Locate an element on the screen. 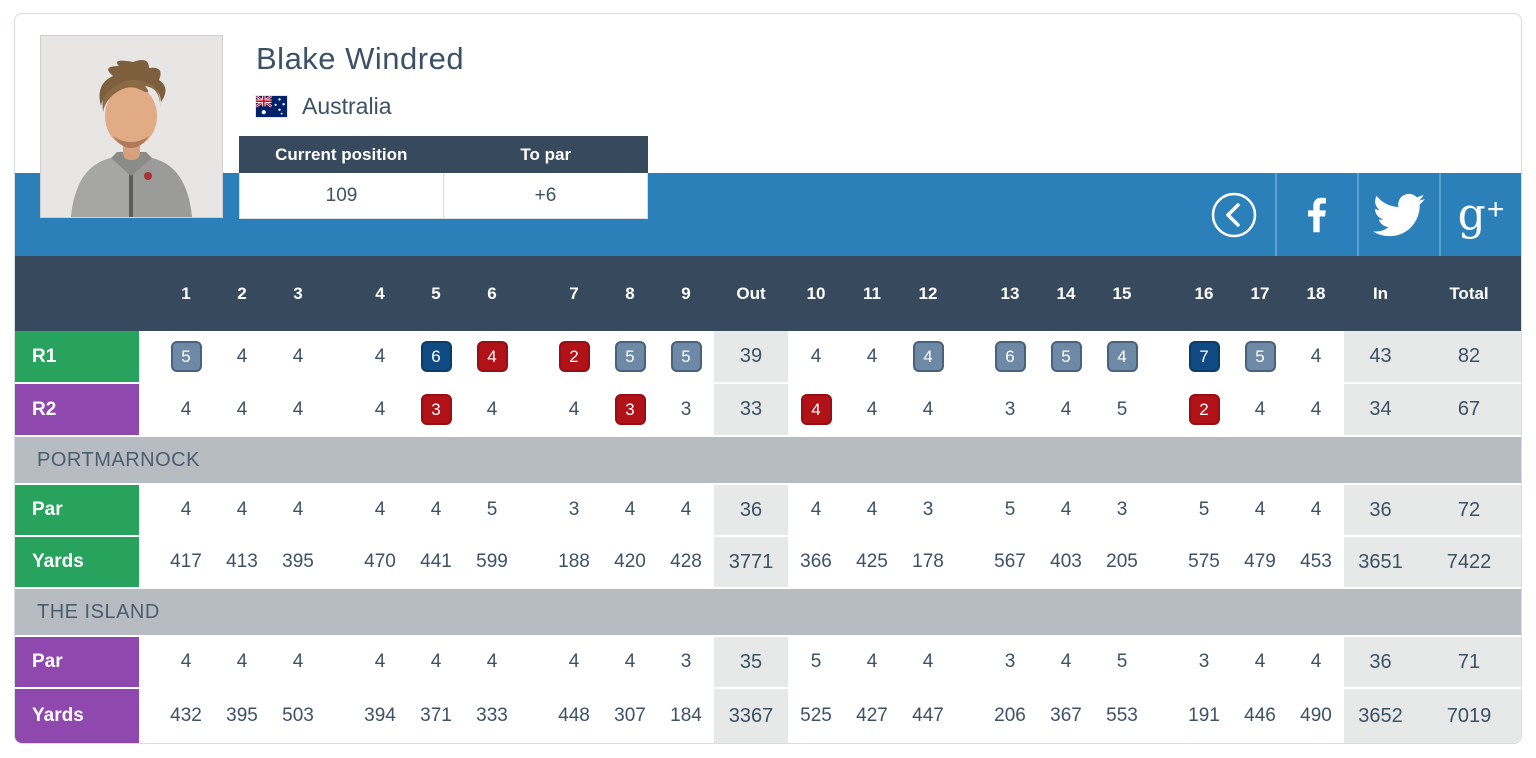 Image resolution: width=1536 pixels, height=758 pixels. out-value: 3771 is located at coordinates (751, 562).